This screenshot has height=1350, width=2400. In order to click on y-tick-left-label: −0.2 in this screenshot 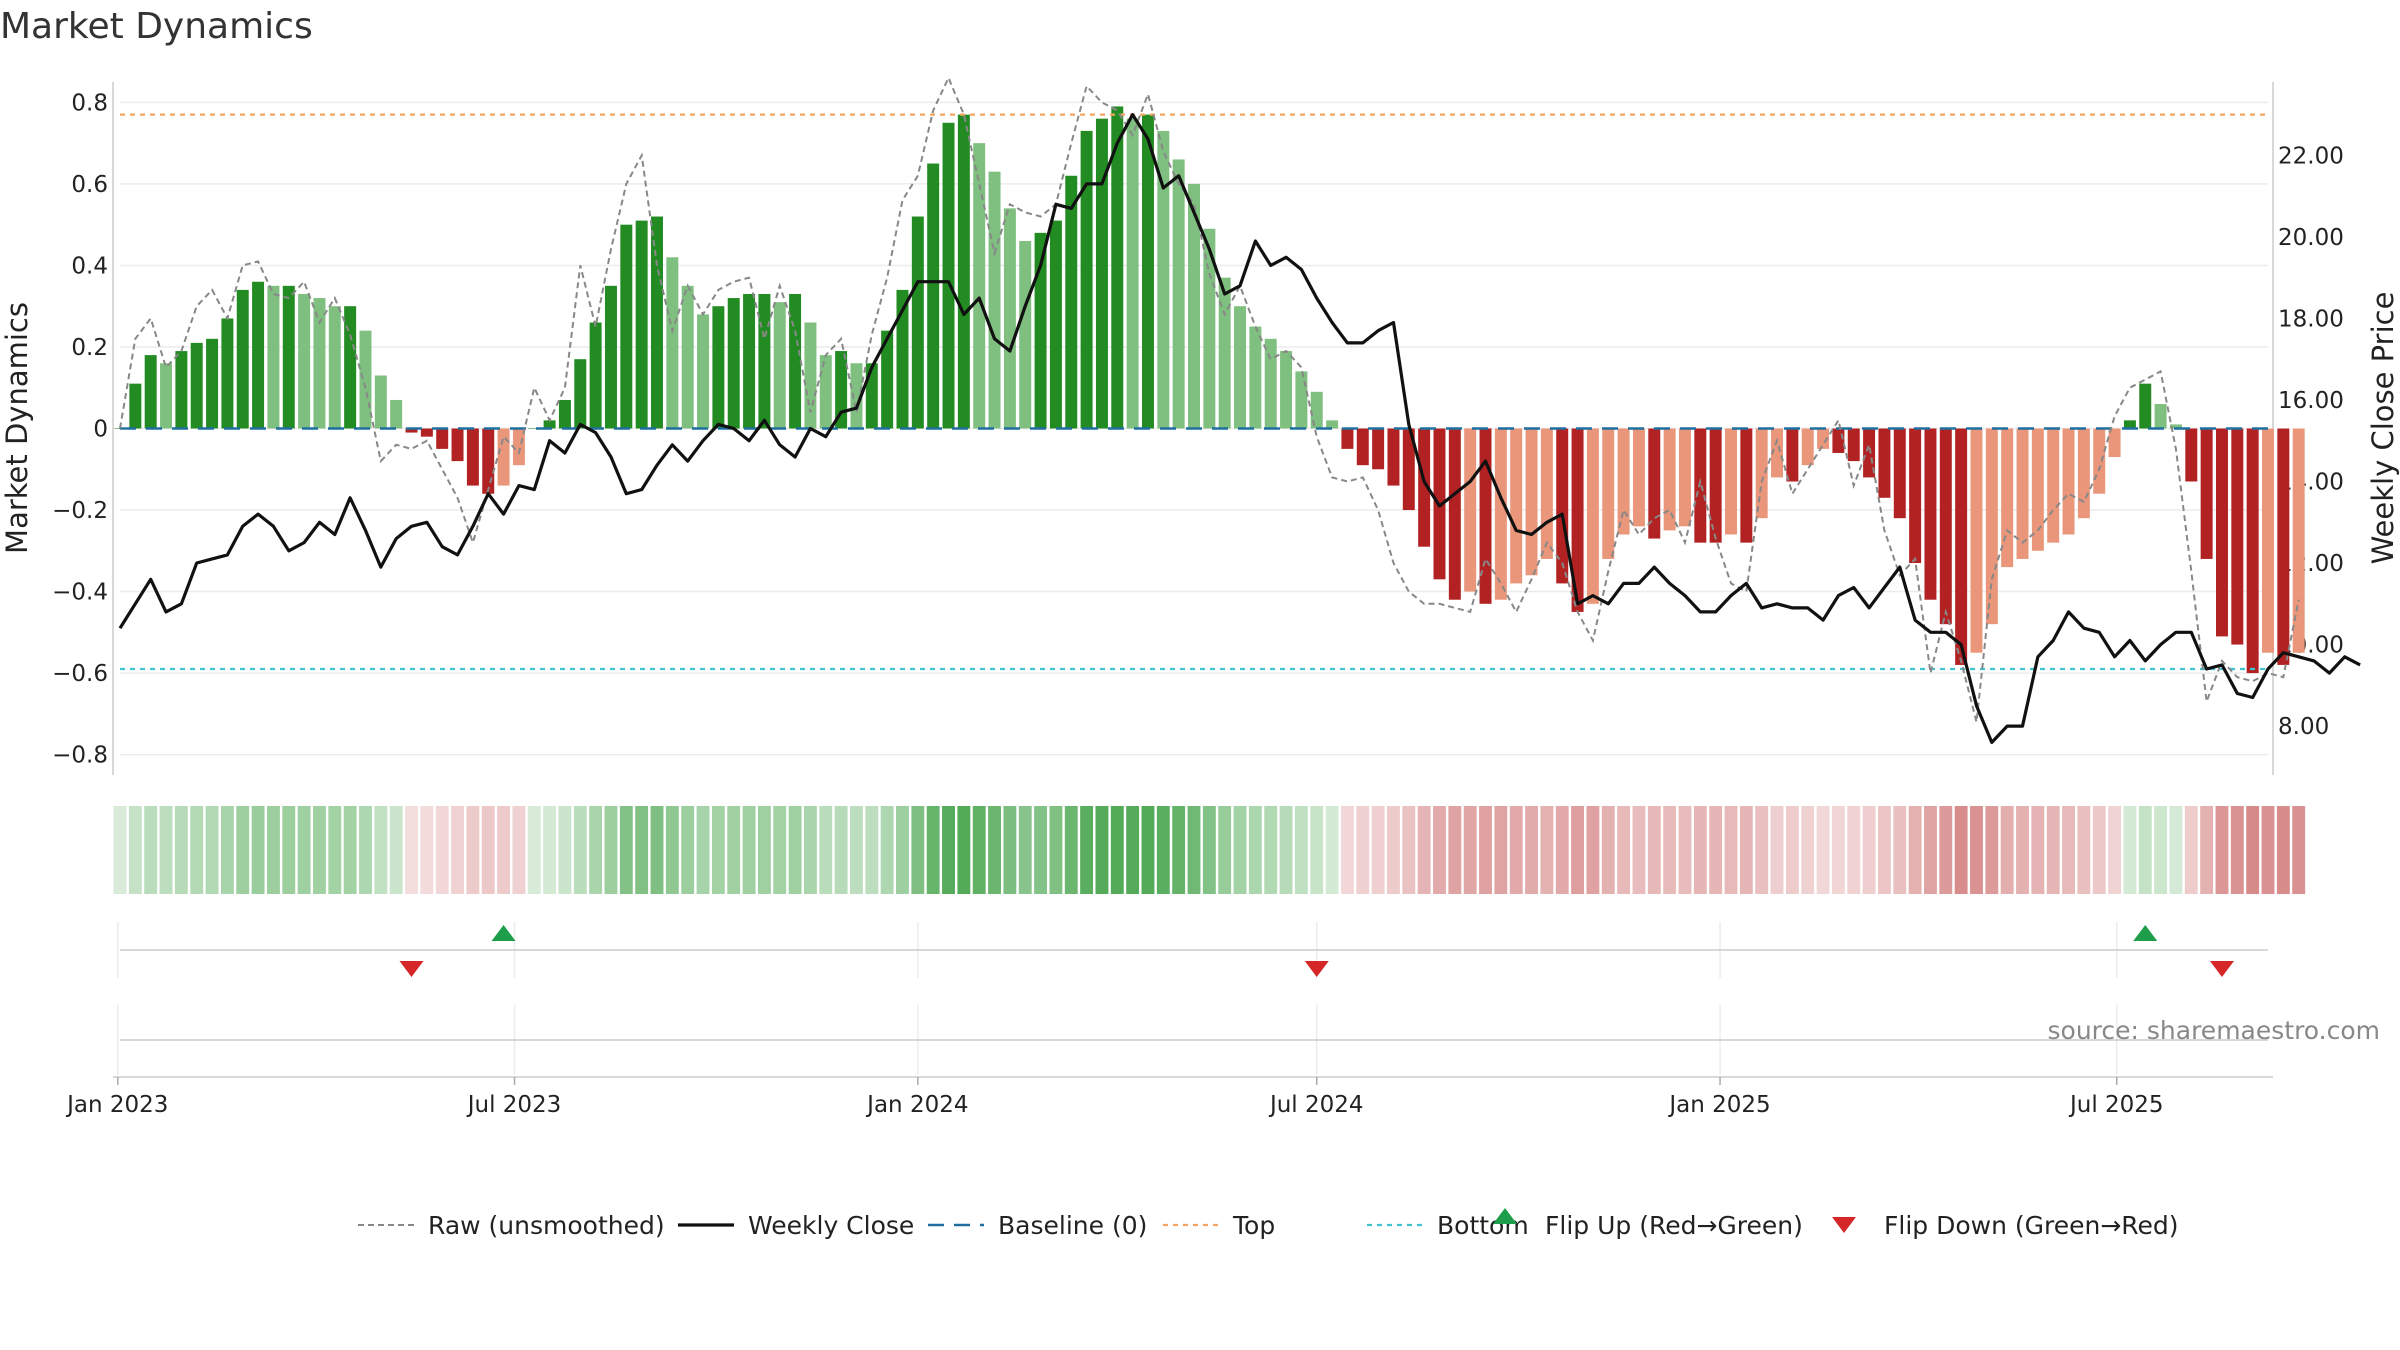, I will do `click(80, 511)`.